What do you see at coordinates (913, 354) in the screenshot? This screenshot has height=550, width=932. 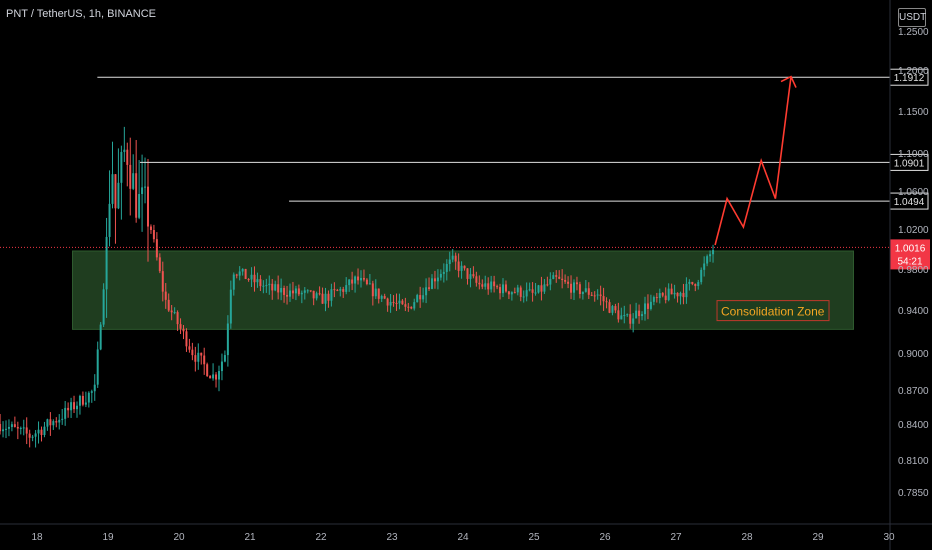 I see `y-tick-label: 0.9000` at bounding box center [913, 354].